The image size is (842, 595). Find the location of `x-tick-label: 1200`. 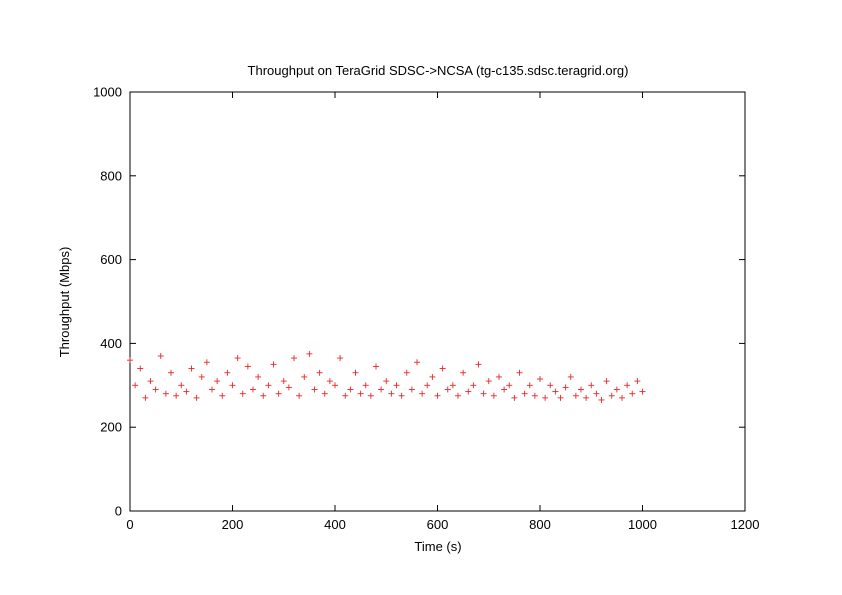

x-tick-label: 1200 is located at coordinates (745, 524).